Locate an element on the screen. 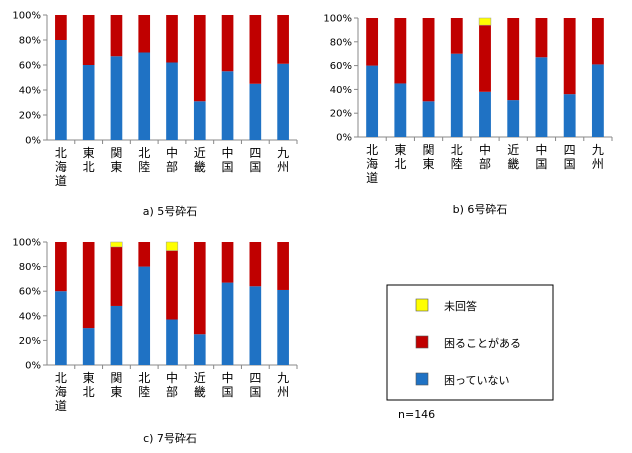  legend-label: 困っていない is located at coordinates (476, 380).